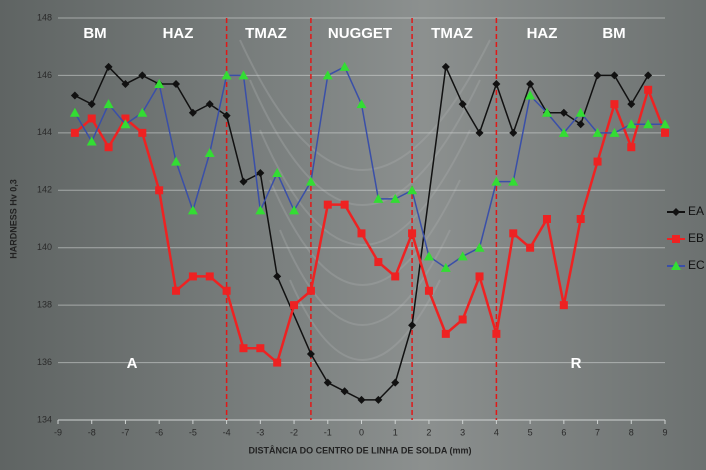 This screenshot has height=470, width=706. Describe the element at coordinates (125, 432) in the screenshot. I see `x-tick-label: -7` at that location.